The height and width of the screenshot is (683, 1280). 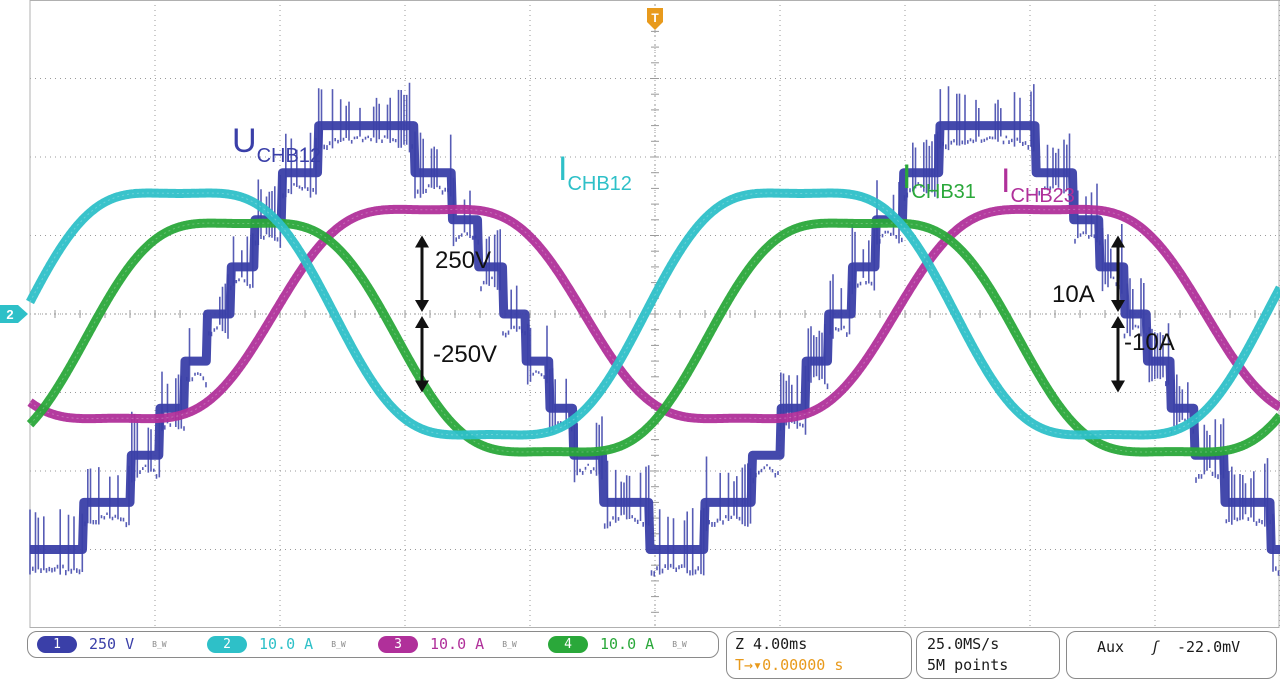 I want to click on arrow-10a-head-down, so click(x=1118, y=306).